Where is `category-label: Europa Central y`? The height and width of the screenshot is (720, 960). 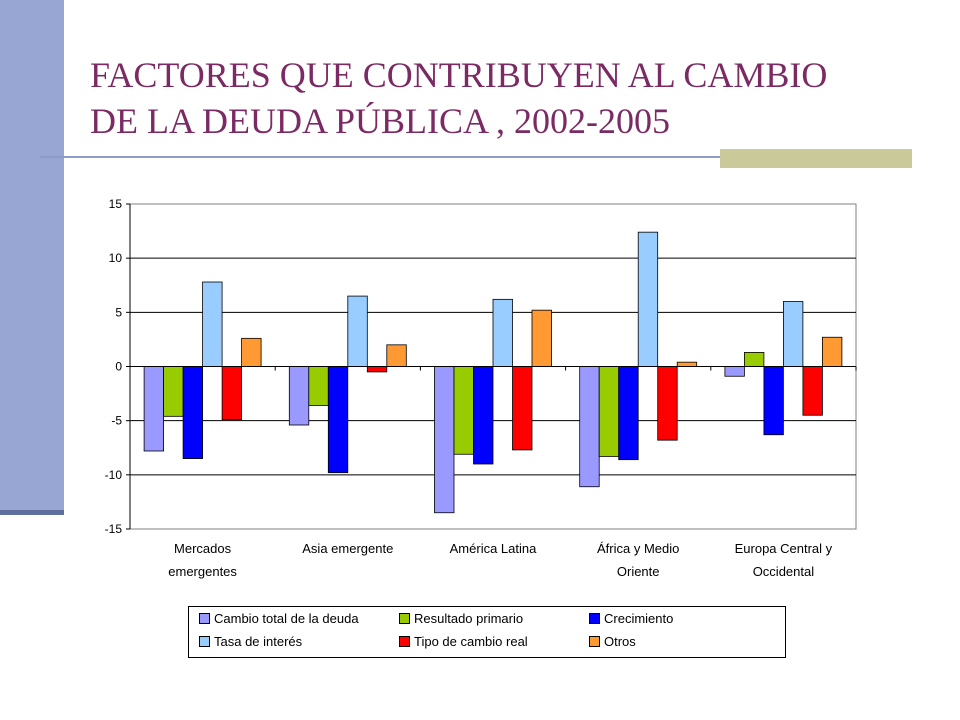 category-label: Europa Central y is located at coordinates (784, 548).